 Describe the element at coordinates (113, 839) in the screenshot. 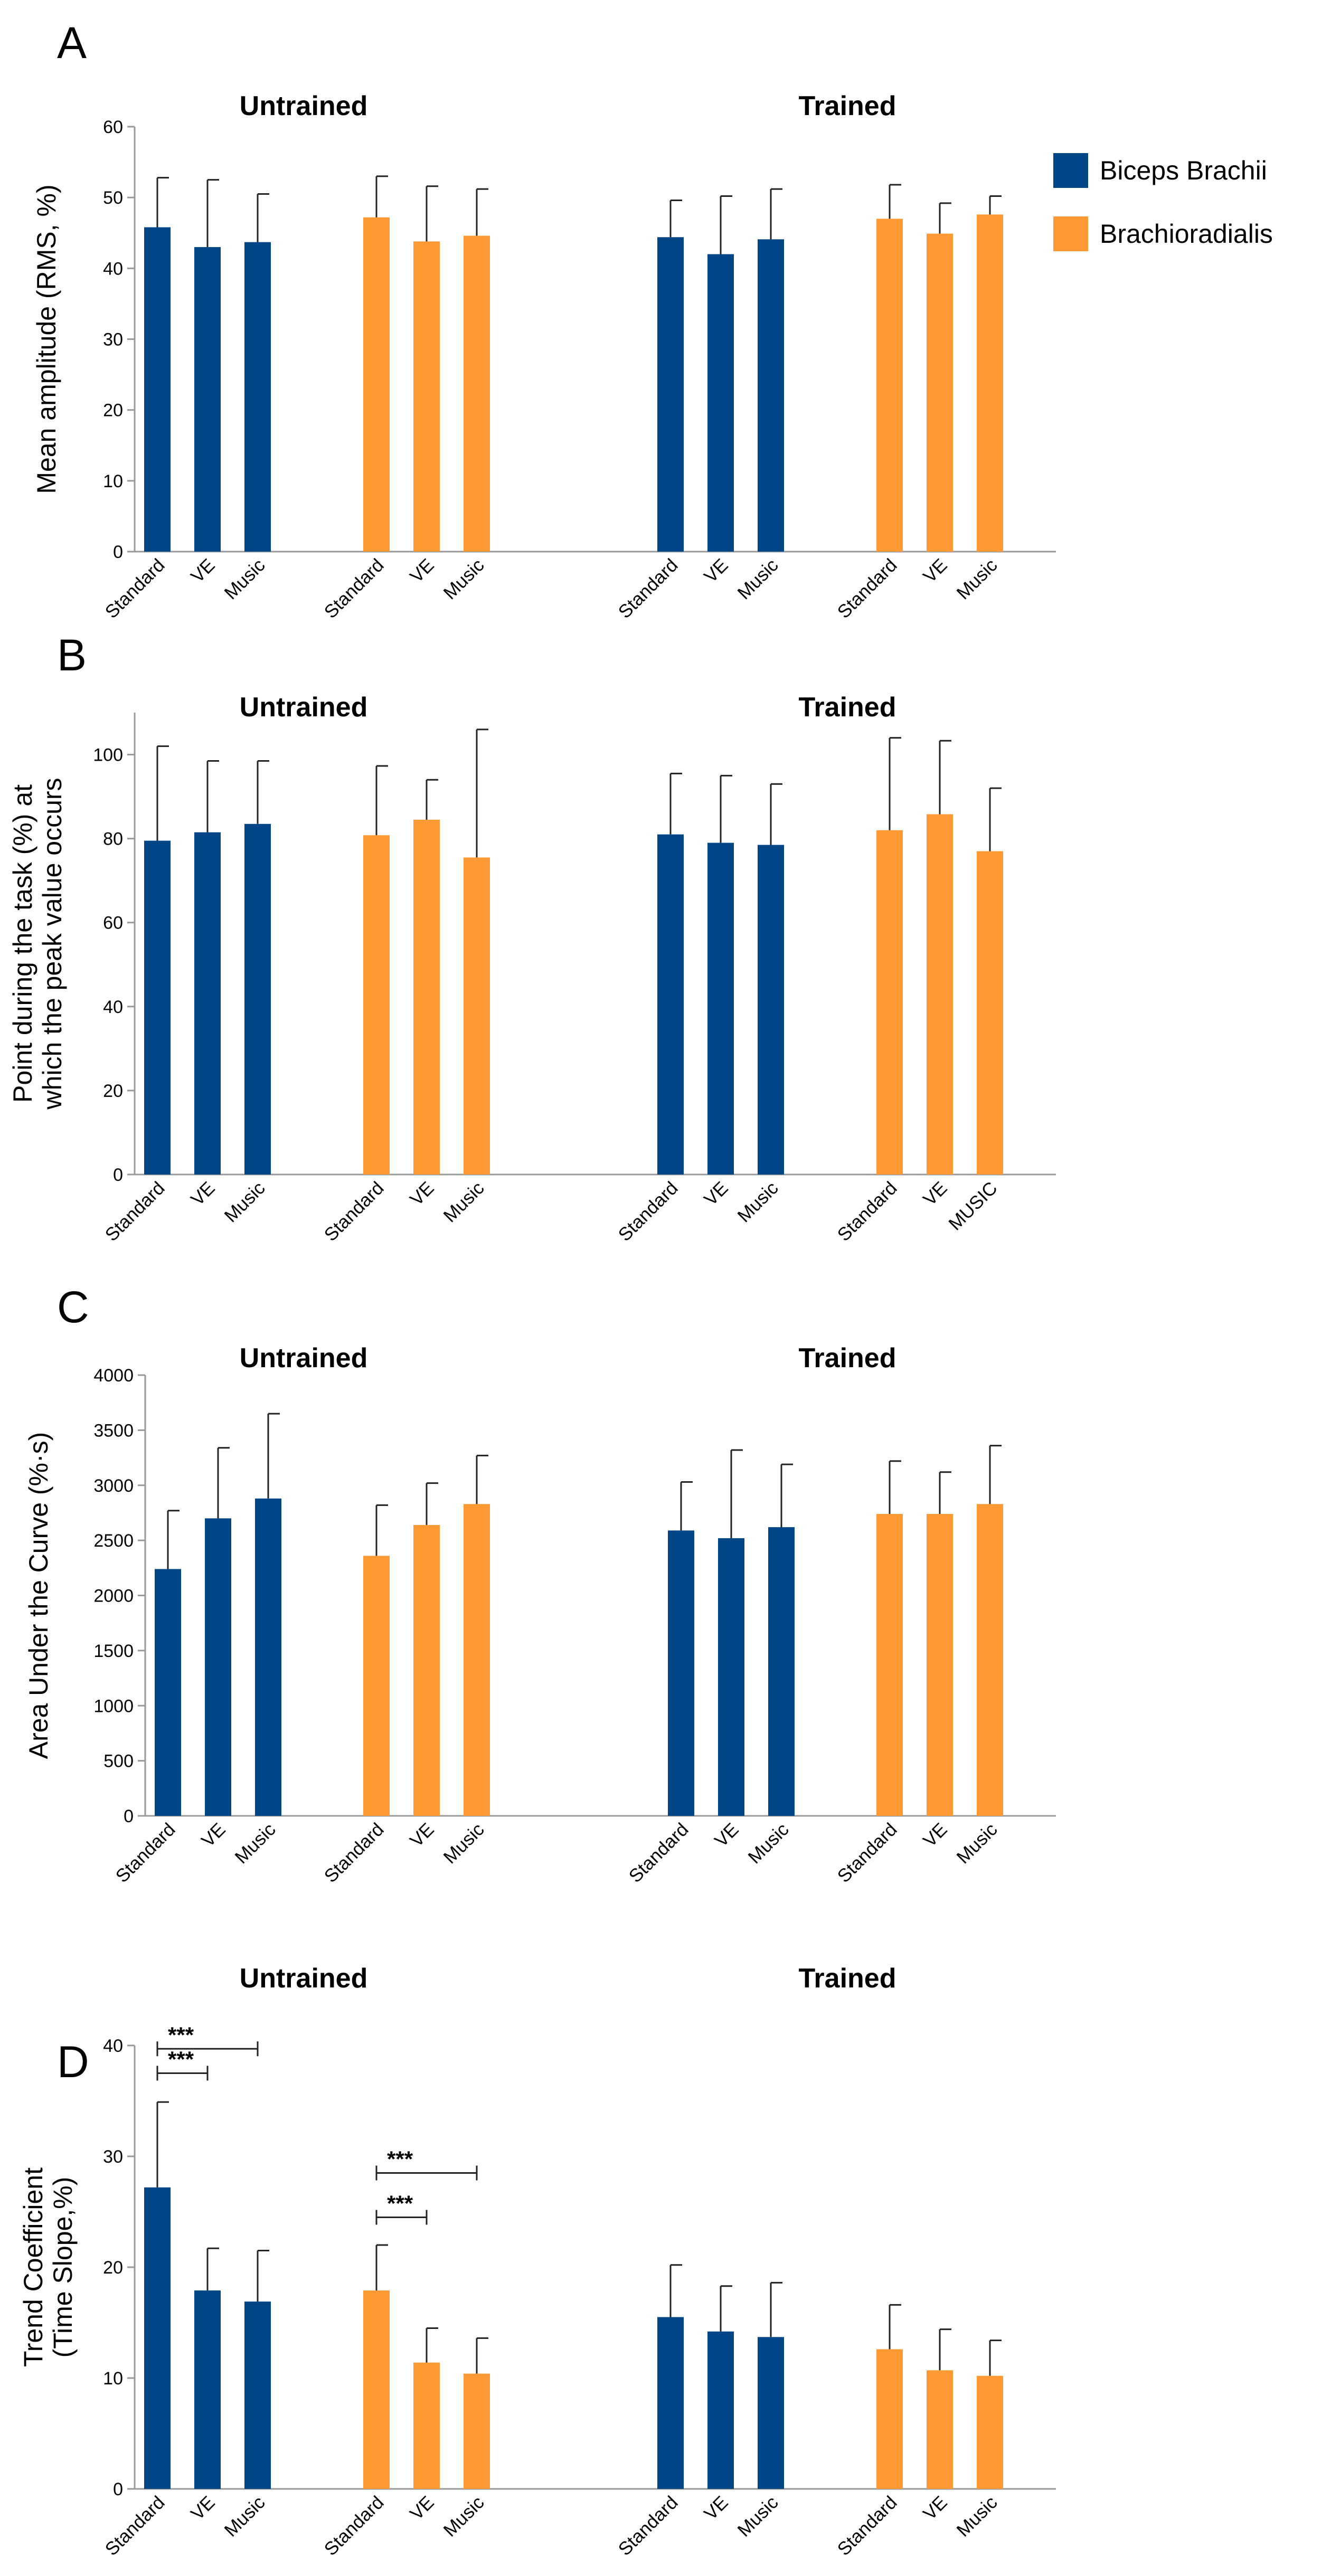

I see `y-tick-label: 80` at that location.